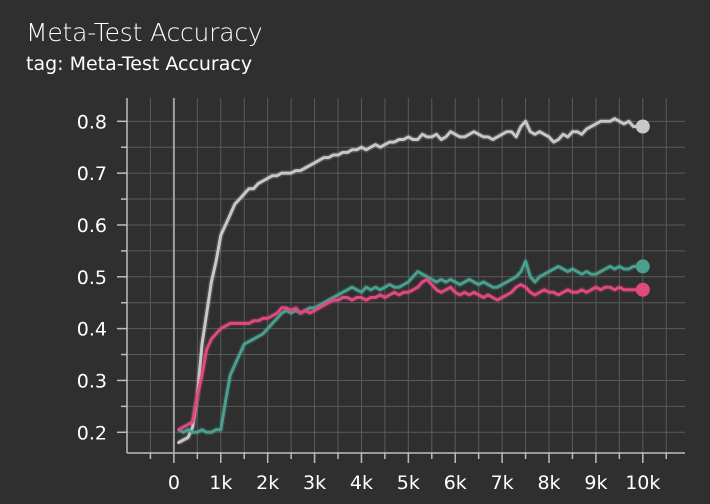  I want to click on chart-tag: tag: Meta-Test Accuracy, so click(139, 64).